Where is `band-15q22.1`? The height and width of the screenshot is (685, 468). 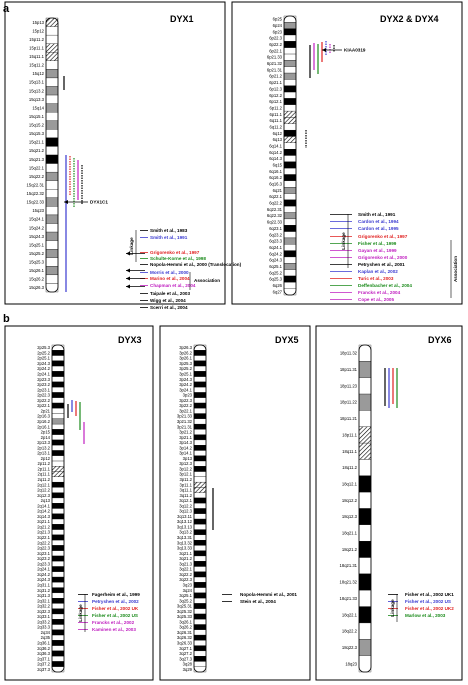
band-15q22.1 is located at coordinates (52, 168).